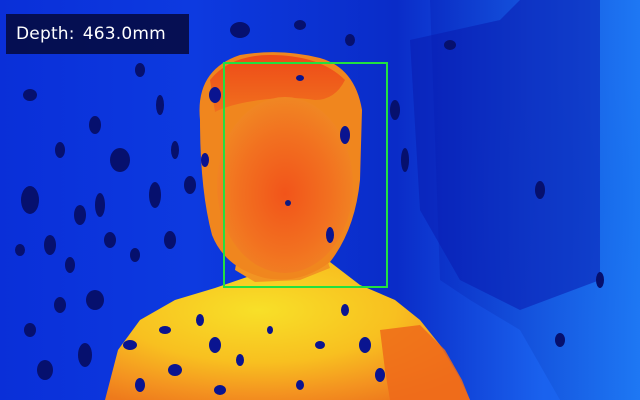 This screenshot has height=400, width=640. What do you see at coordinates (285, 185) in the screenshot?
I see `face-region` at bounding box center [285, 185].